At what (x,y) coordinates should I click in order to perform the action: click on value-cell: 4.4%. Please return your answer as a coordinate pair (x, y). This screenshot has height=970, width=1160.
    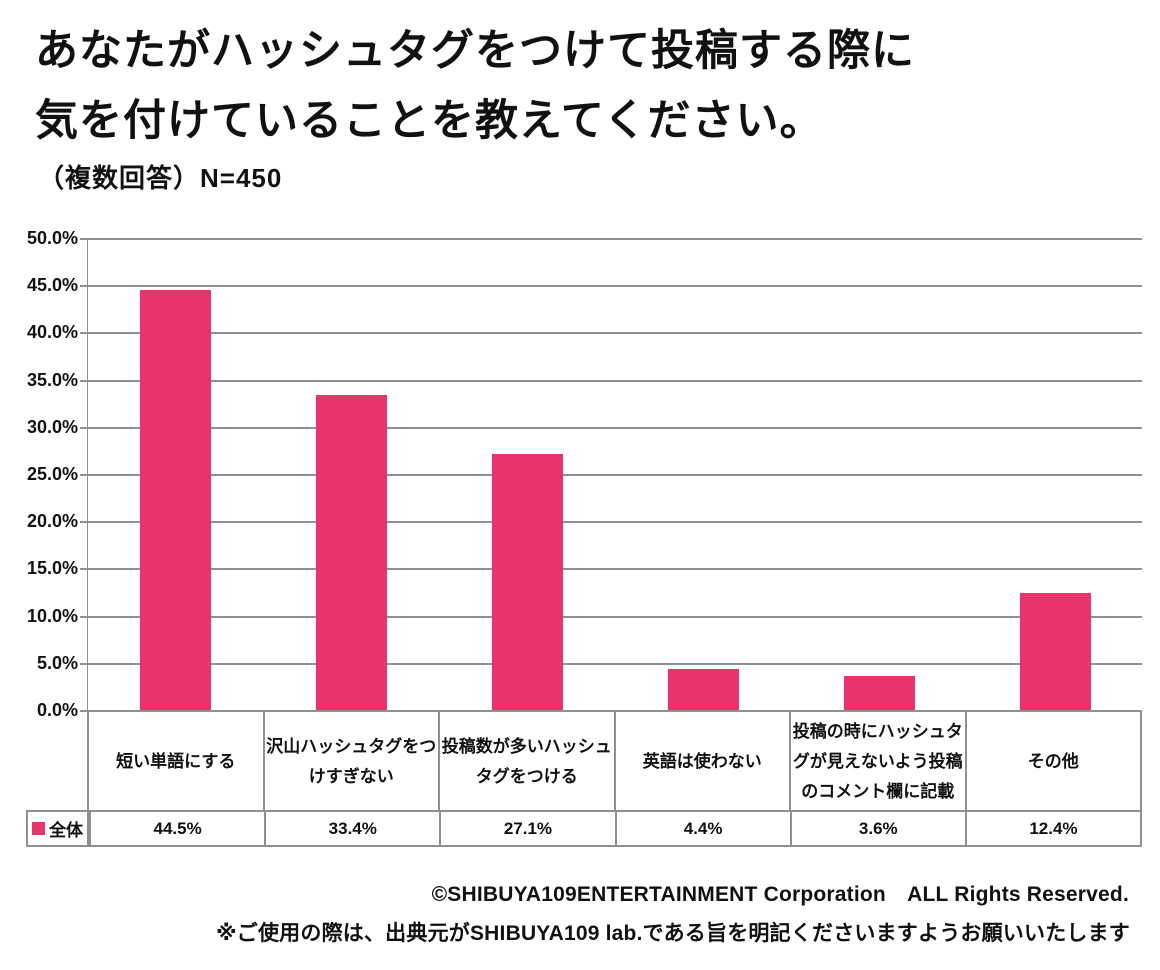
    Looking at the image, I should click on (702, 828).